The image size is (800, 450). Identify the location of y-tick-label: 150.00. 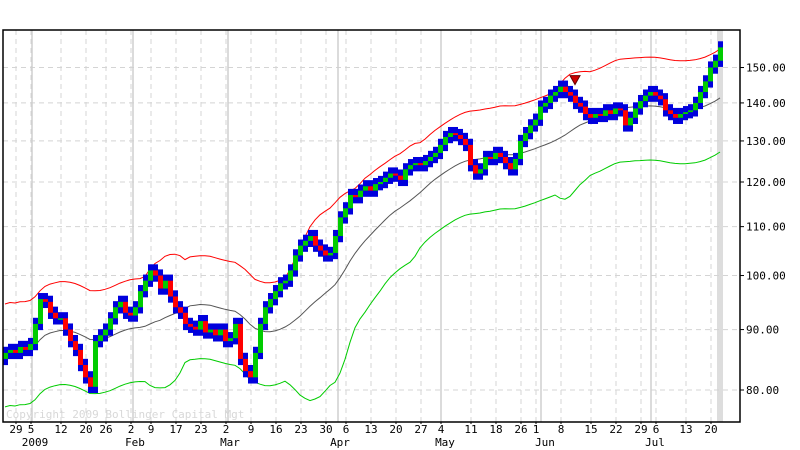
(766, 68).